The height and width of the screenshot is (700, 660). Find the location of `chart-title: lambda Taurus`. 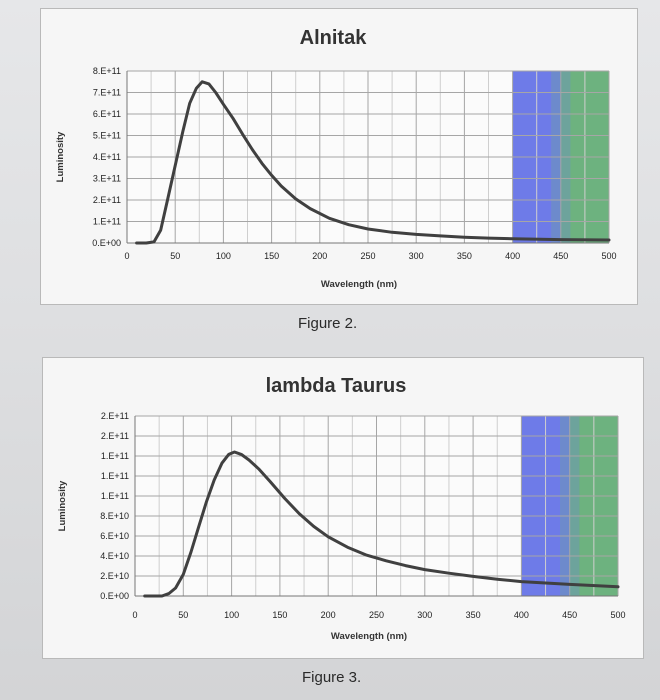

chart-title: lambda Taurus is located at coordinates (336, 386).